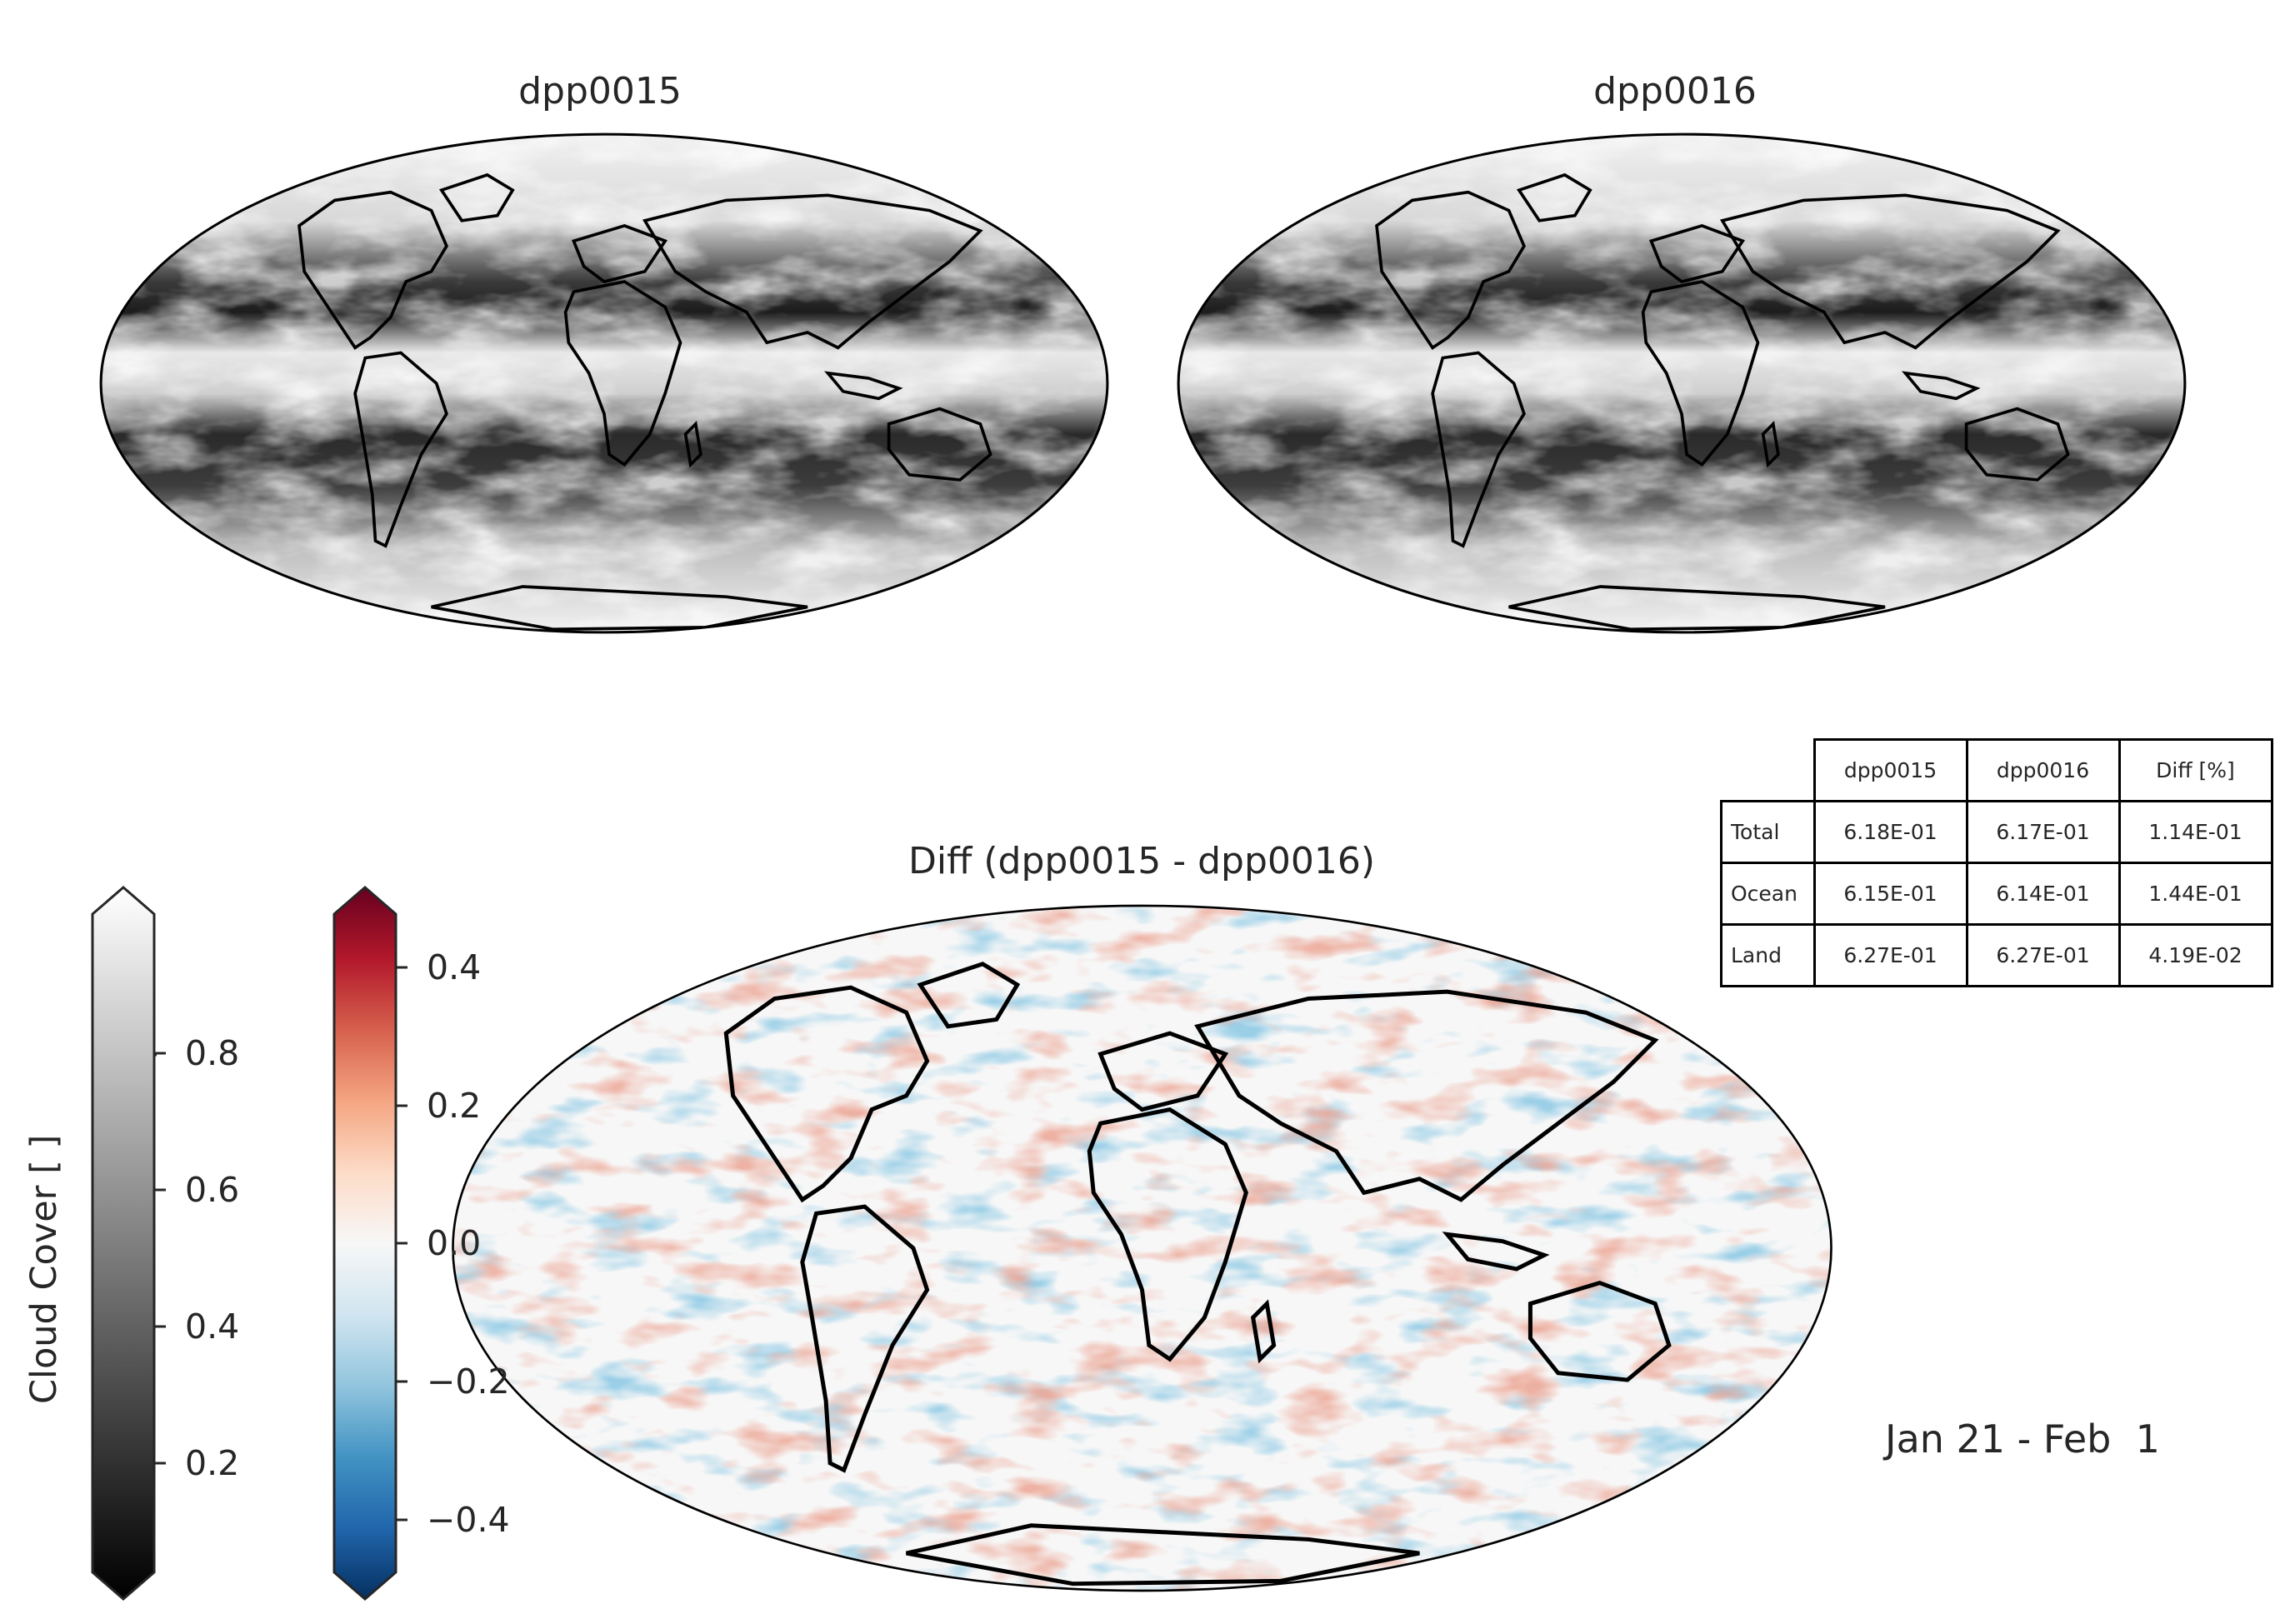 The width and height of the screenshot is (2285, 1624). I want to click on table-row: Ocean 6.15E-01 6.14E-01 1.44E-01, so click(1996, 894).